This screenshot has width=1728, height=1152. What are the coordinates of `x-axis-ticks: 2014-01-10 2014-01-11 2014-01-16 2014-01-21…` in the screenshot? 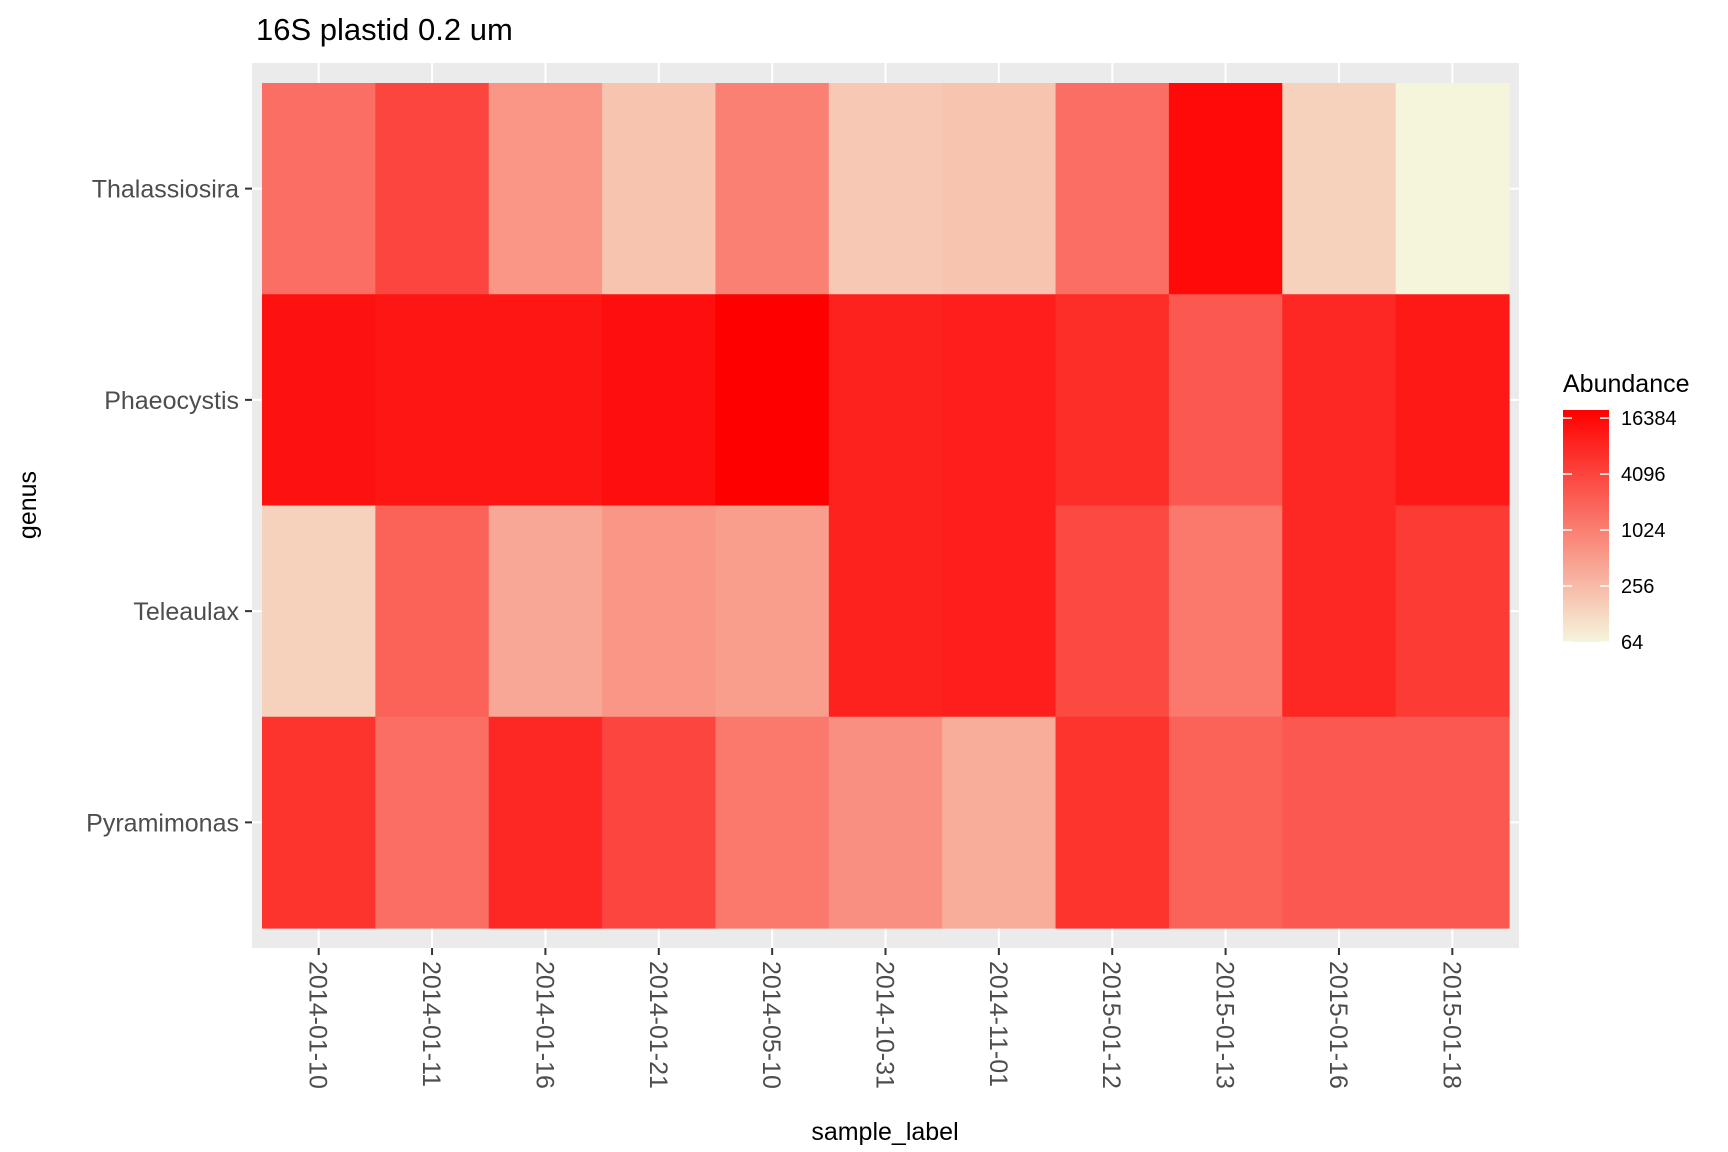 It's located at (884, 1018).